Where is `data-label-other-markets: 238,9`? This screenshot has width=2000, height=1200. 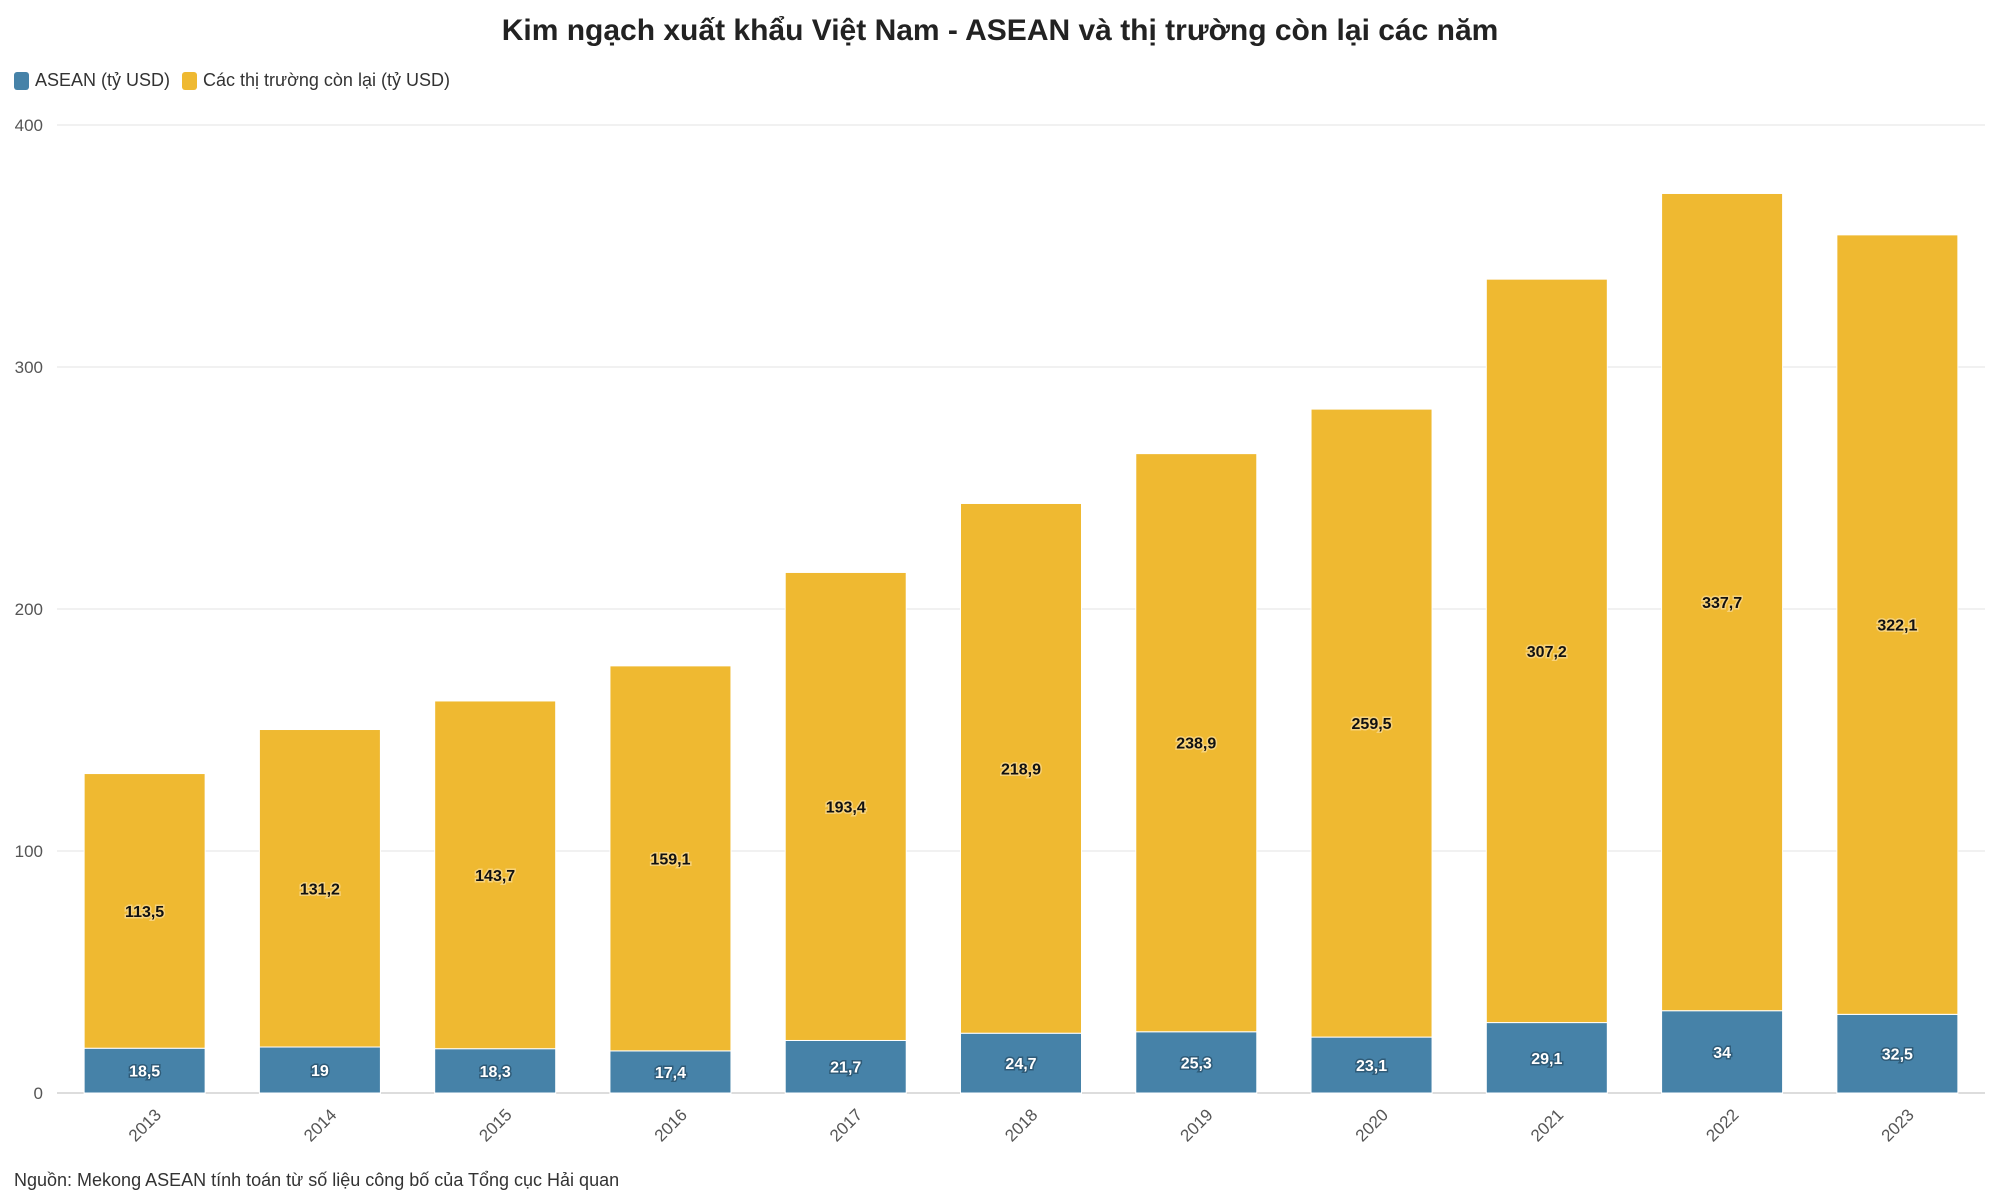
data-label-other-markets: 238,9 is located at coordinates (1196, 744).